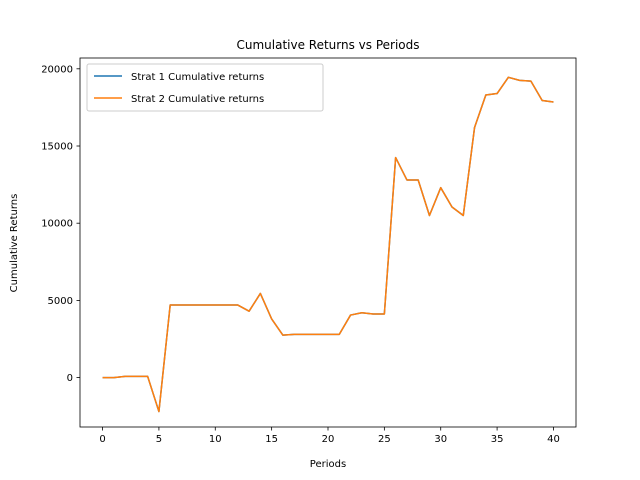  I want to click on x-tick-label: 25, so click(384, 439).